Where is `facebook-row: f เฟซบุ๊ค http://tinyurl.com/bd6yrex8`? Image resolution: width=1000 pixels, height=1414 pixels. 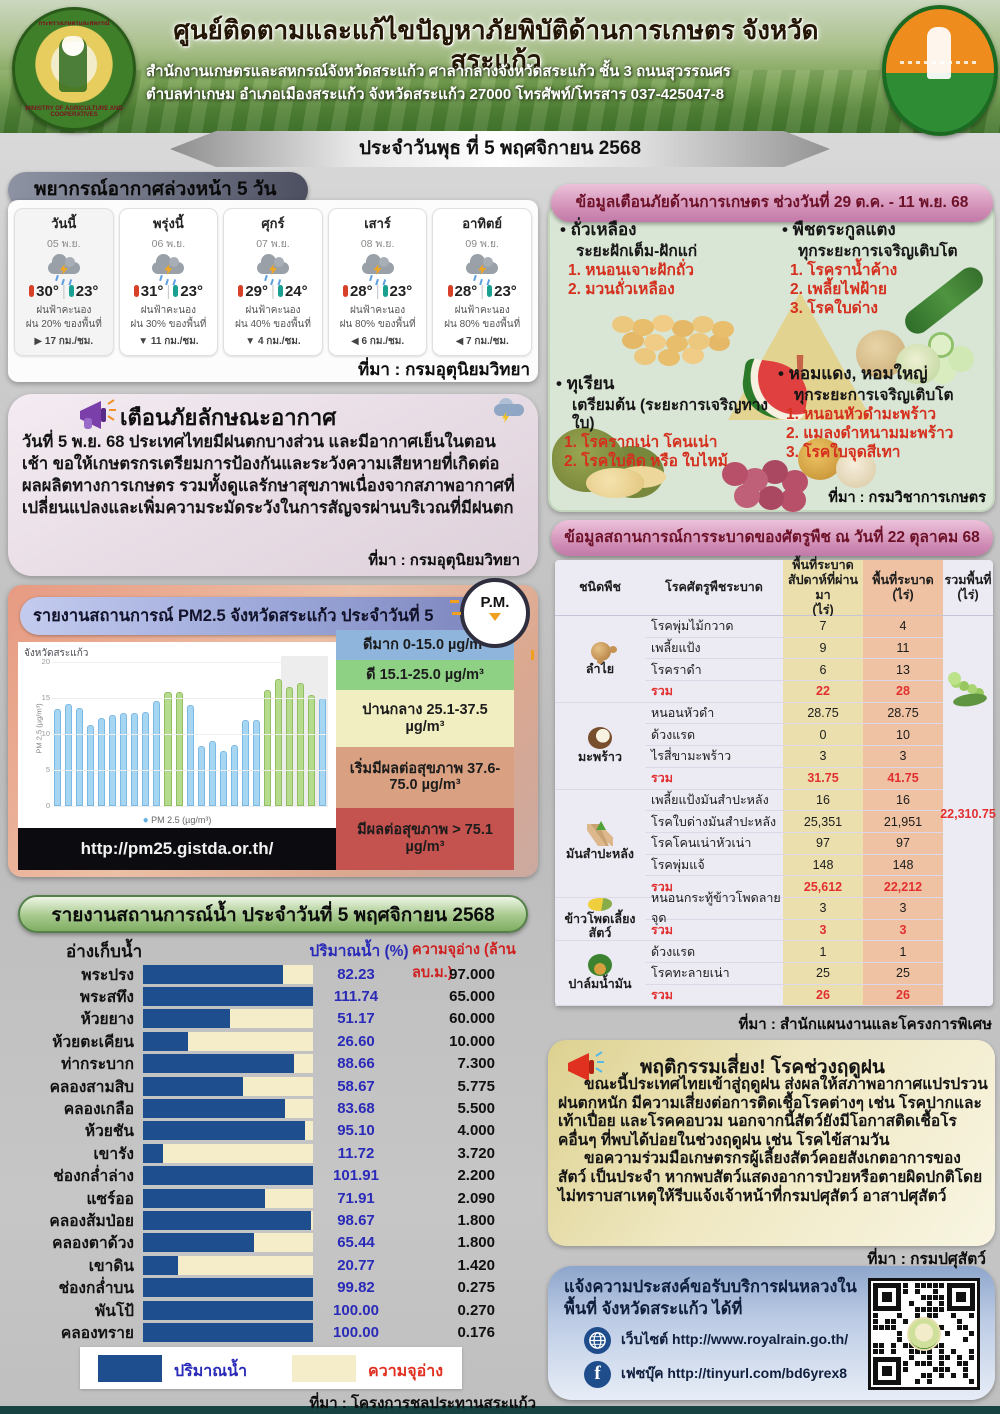
facebook-row: f เฟซบุ๊ค http://tinyurl.com/bd6yrex8 is located at coordinates (734, 1374).